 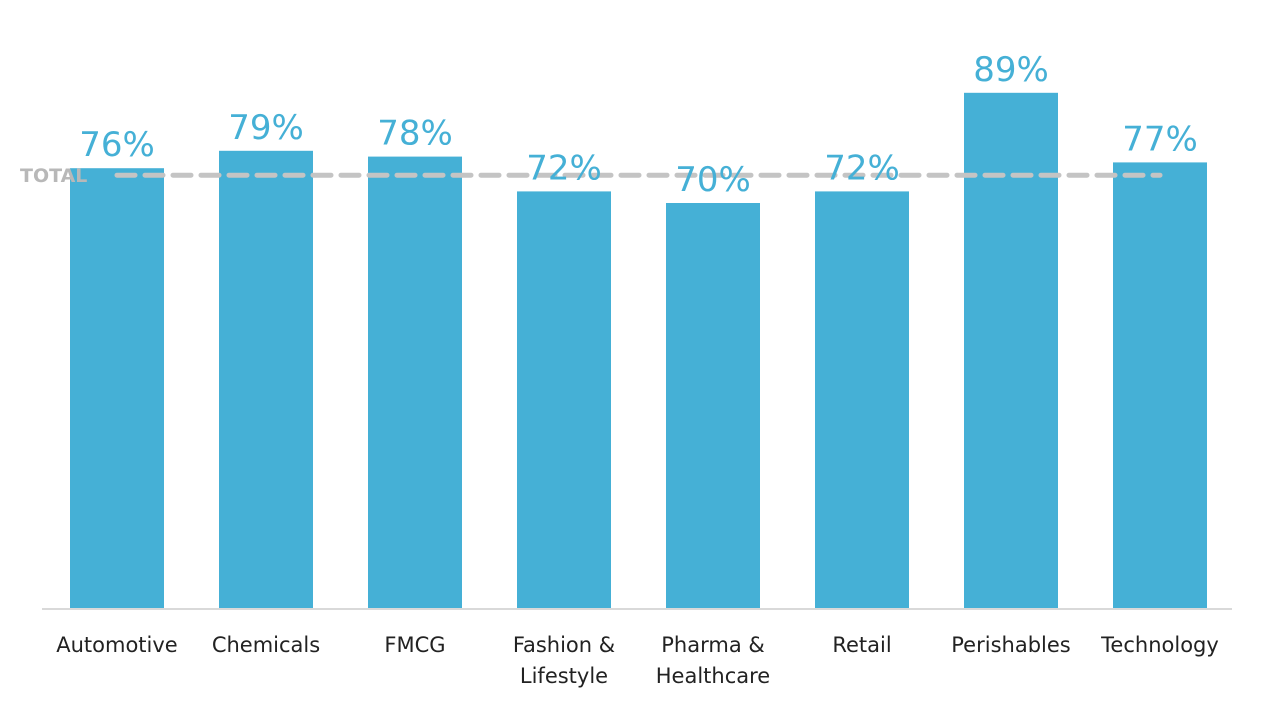 What do you see at coordinates (564, 676) in the screenshot?
I see `category-label-line: Lifestyle` at bounding box center [564, 676].